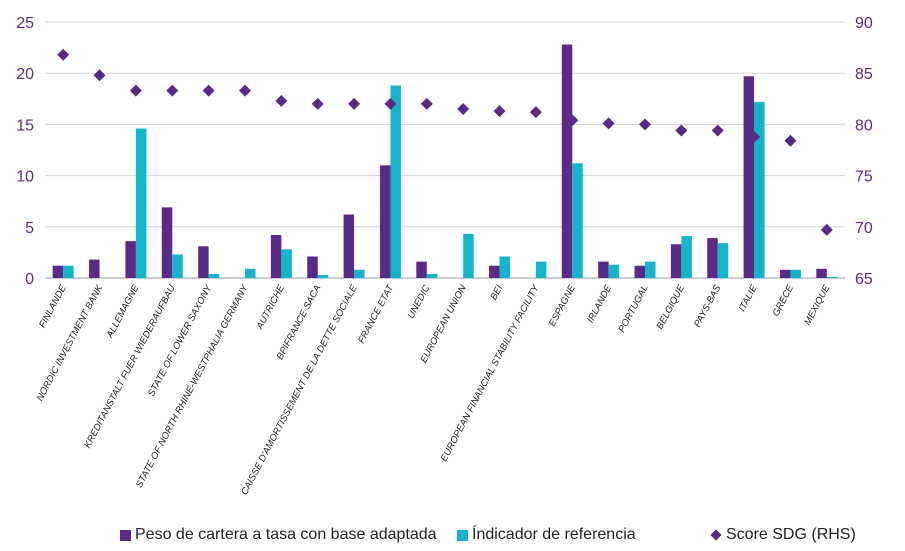  What do you see at coordinates (554, 534) in the screenshot?
I see `legend-label-indicador: Índicador de referencia` at bounding box center [554, 534].